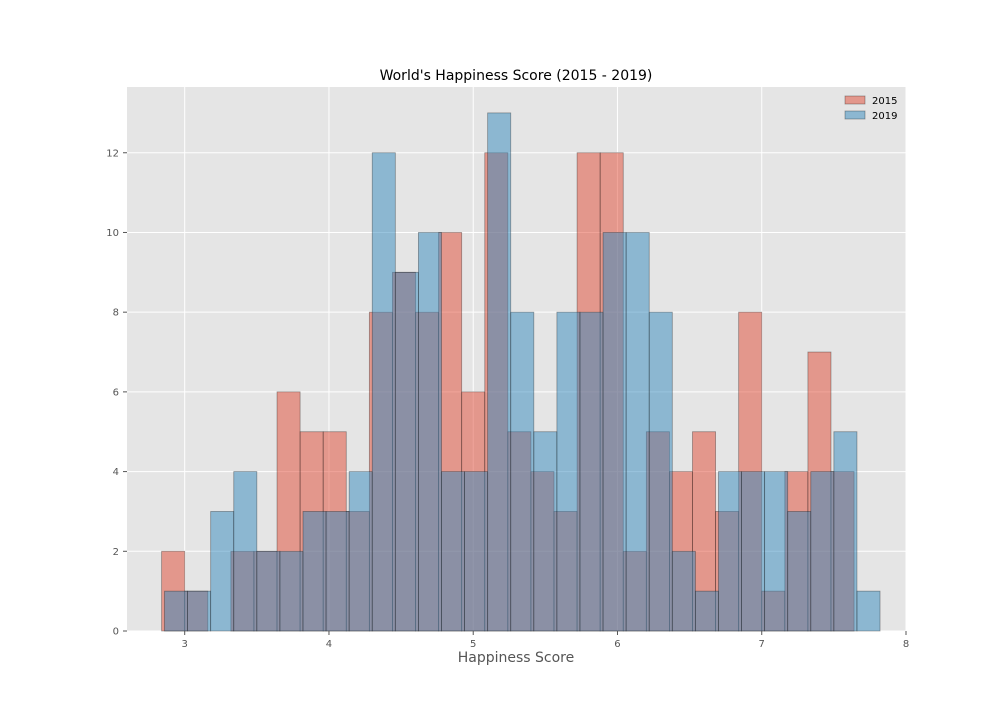  Describe the element at coordinates (617, 644) in the screenshot. I see `x-tick-label: 6` at that location.